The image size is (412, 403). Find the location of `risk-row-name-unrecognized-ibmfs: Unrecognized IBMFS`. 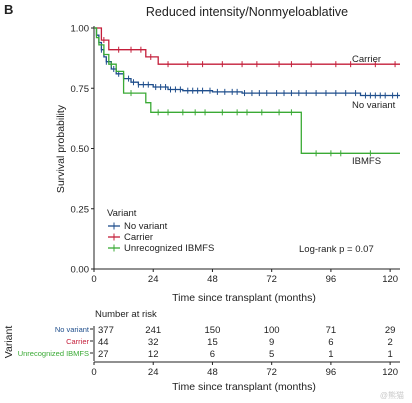

risk-row-name-unrecognized-ibmfs: Unrecognized IBMFS is located at coordinates (53, 353).